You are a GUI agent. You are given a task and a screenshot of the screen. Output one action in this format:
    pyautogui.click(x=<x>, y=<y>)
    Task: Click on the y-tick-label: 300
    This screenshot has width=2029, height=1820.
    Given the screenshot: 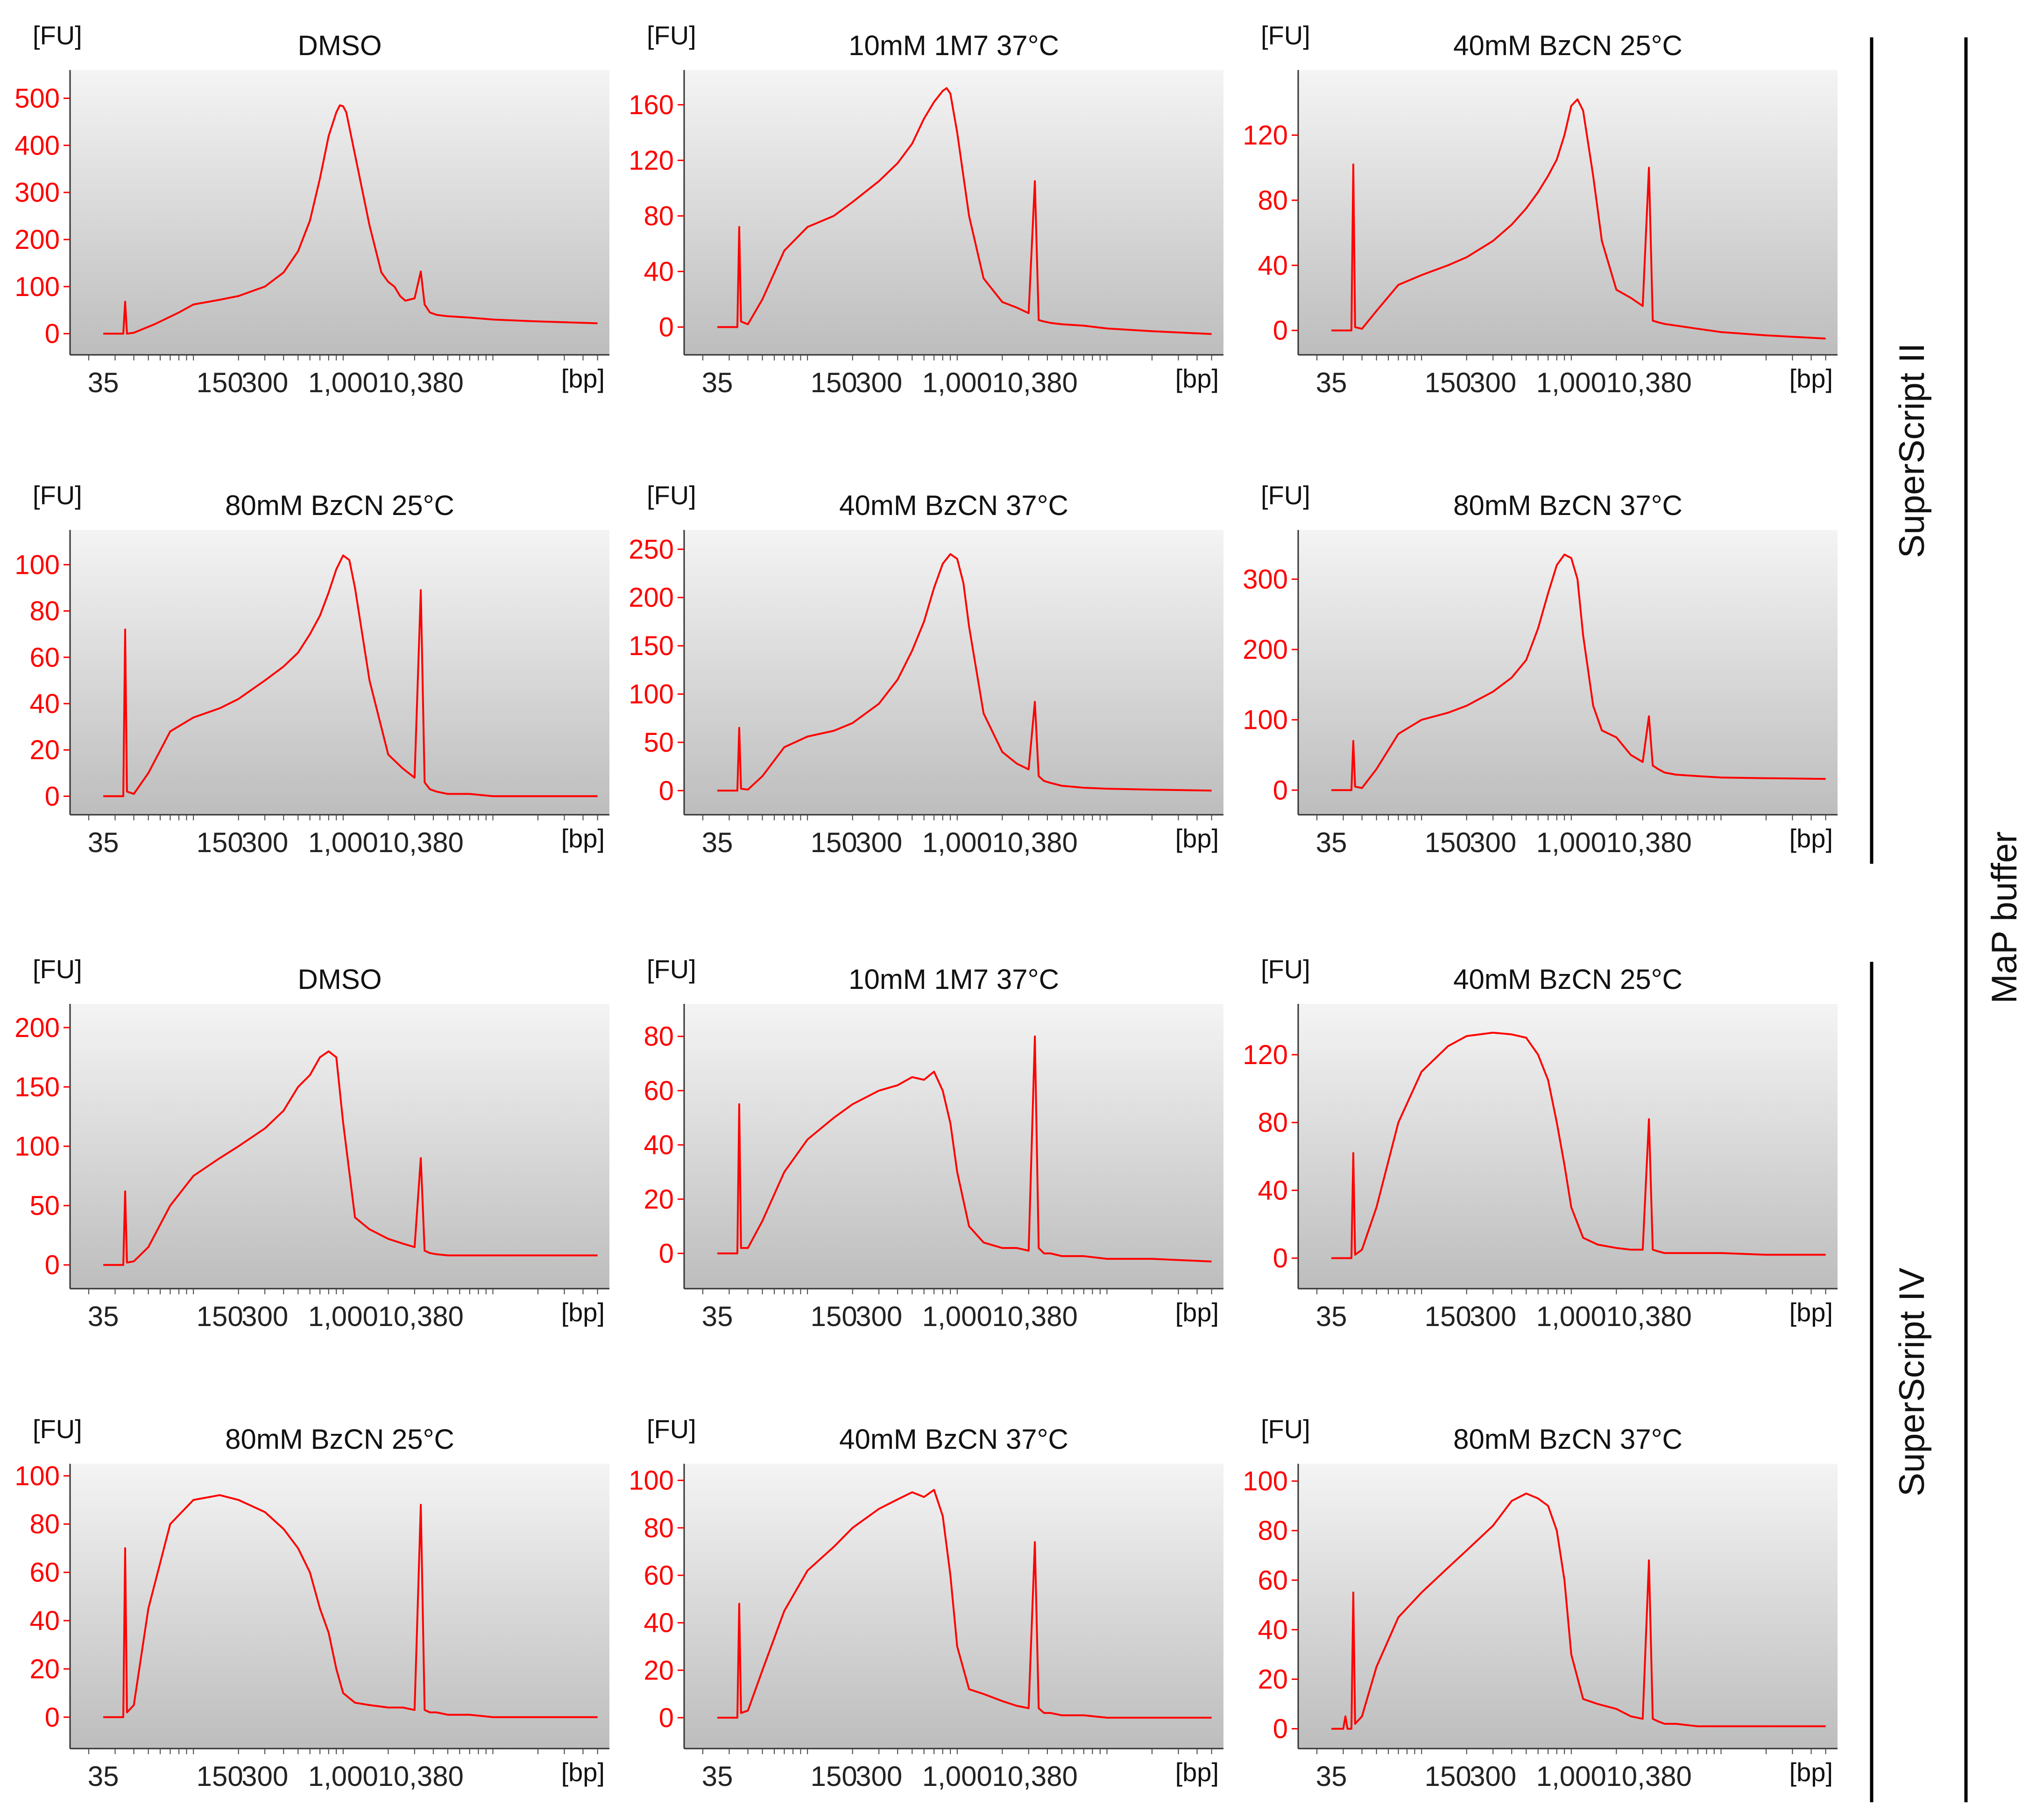 What is the action you would take?
    pyautogui.click(x=37, y=192)
    